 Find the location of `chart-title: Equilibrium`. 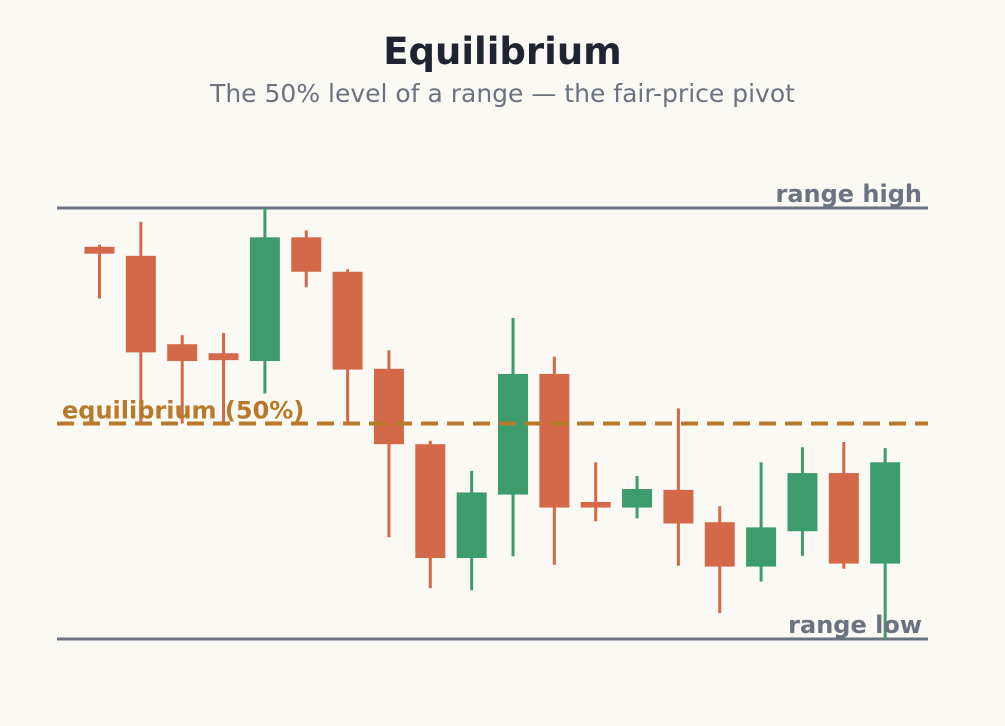

chart-title: Equilibrium is located at coordinates (502, 51).